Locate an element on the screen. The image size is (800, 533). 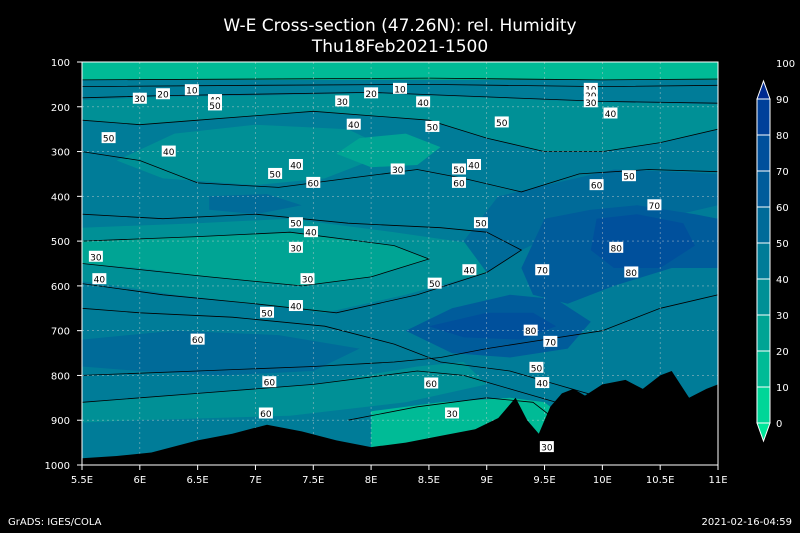
y-tick-label: 500 is located at coordinates (60, 242).